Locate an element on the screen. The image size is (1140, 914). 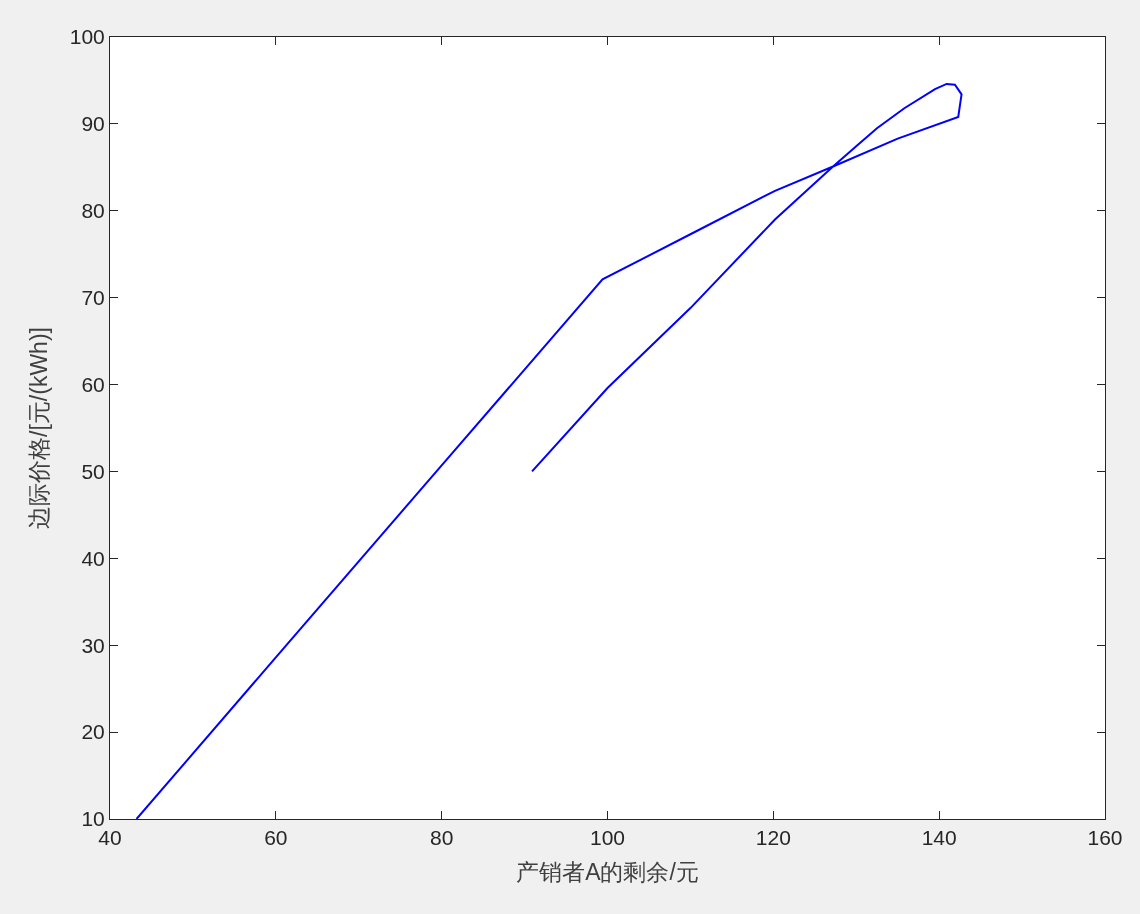
x-tick-label: 160 is located at coordinates (1105, 838).